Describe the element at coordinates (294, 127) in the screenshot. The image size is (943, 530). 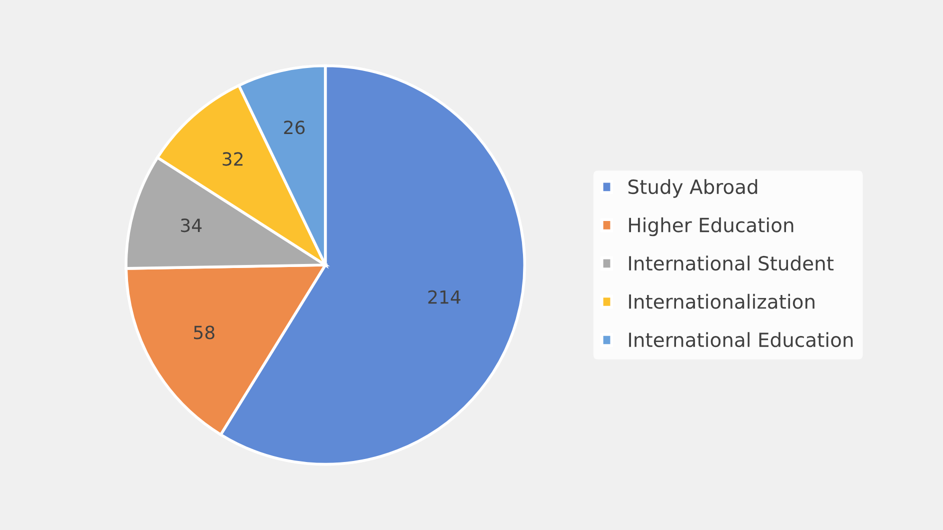
I see `data-label: 26` at that location.